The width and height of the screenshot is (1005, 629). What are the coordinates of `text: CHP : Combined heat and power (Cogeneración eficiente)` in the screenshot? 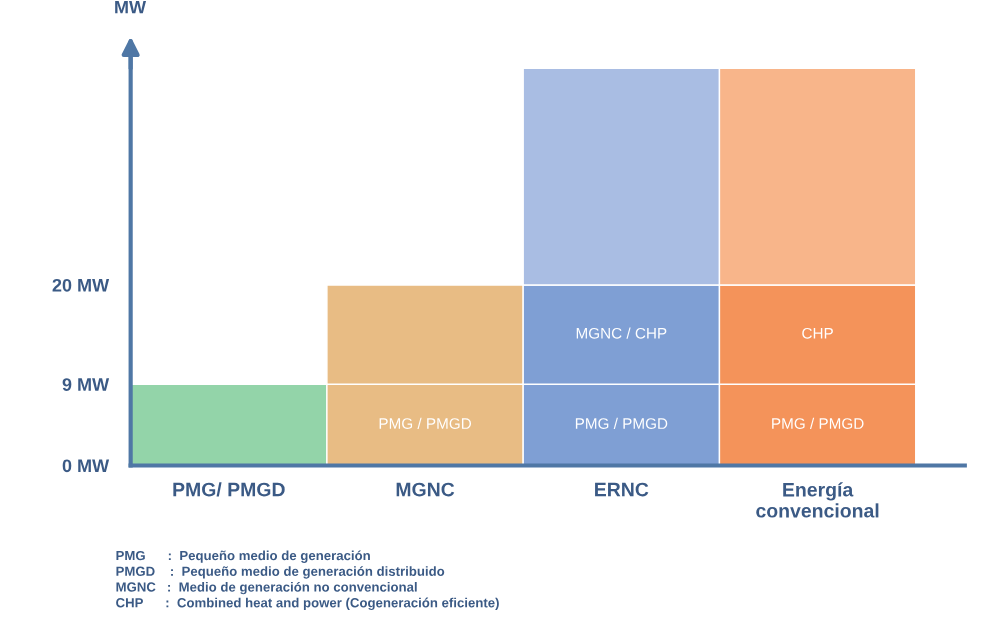 It's located at (307, 604).